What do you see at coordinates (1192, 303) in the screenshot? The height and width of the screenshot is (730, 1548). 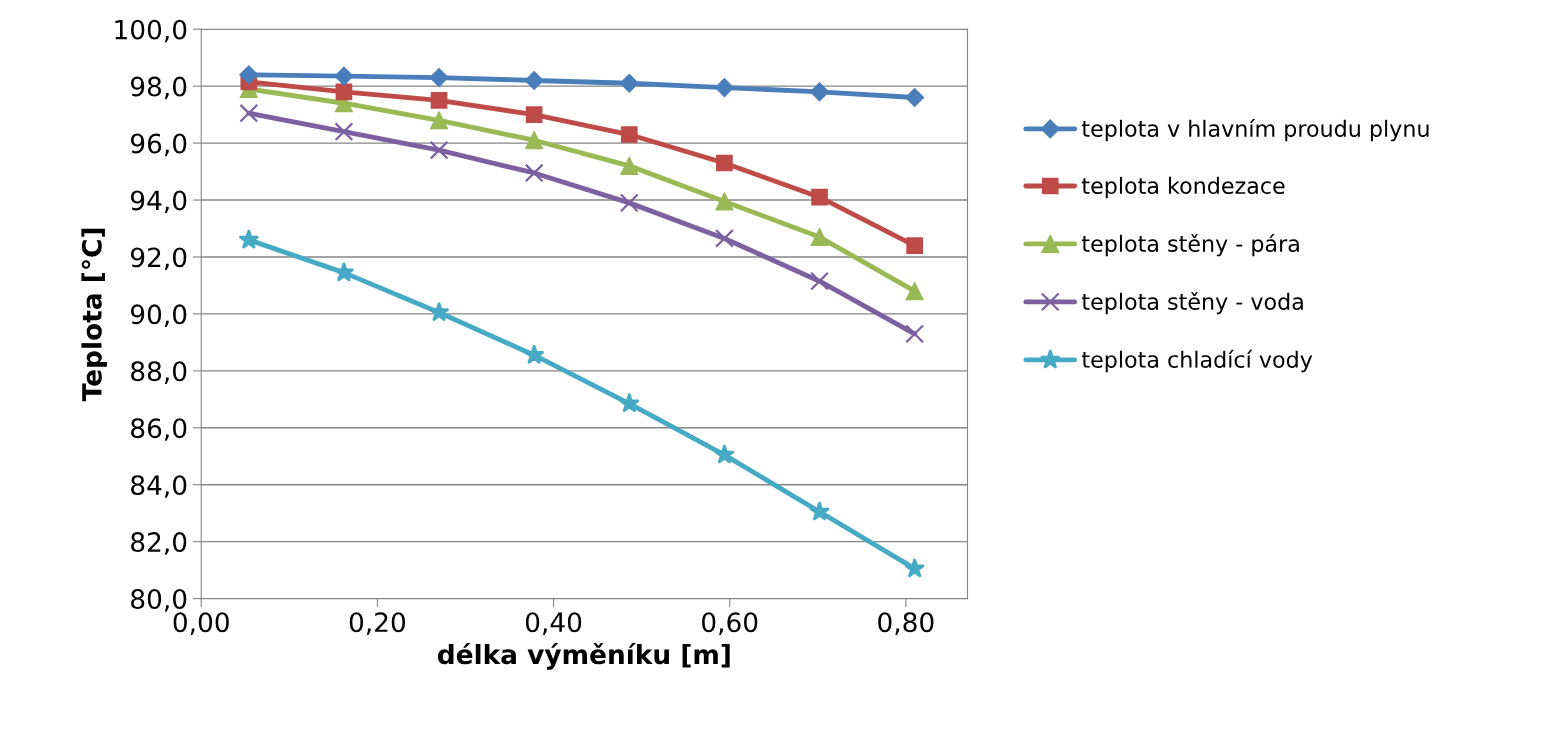 I see `legend-label: teplota stěny - voda` at bounding box center [1192, 303].